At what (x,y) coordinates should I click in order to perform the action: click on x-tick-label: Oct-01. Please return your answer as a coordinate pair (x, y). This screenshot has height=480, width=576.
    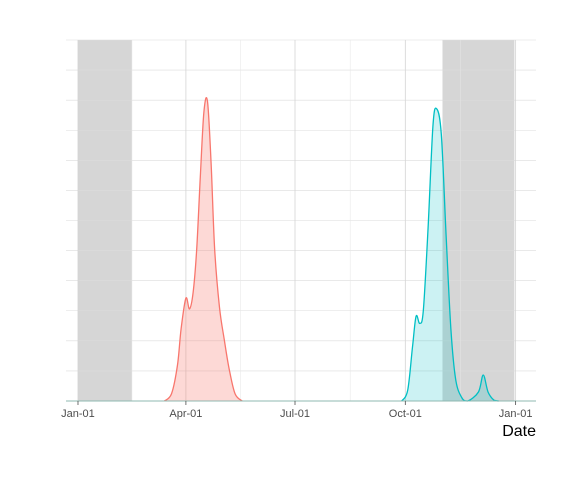
    Looking at the image, I should click on (405, 414).